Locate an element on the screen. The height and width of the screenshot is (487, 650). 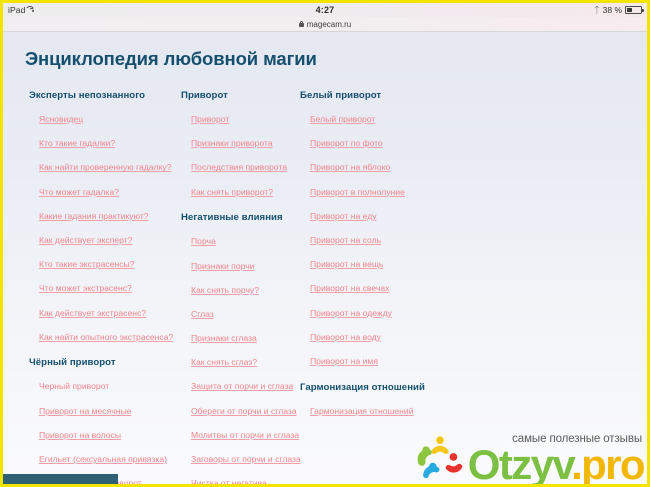
nav-link: Кто такие гадалки? is located at coordinates (77, 143).